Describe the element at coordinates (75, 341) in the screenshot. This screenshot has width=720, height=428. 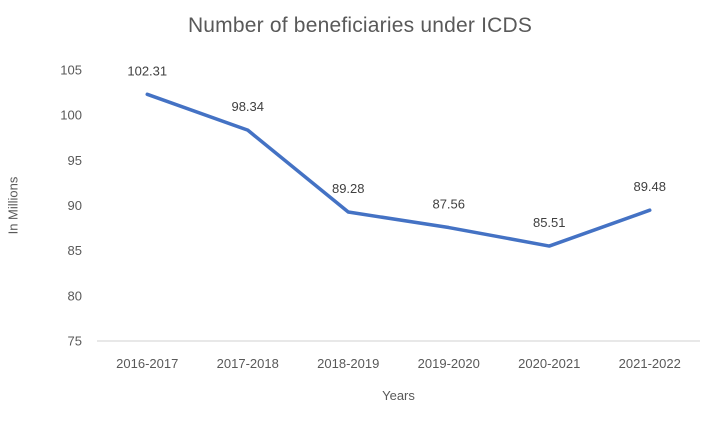
I see `y-tick-label: 75` at that location.